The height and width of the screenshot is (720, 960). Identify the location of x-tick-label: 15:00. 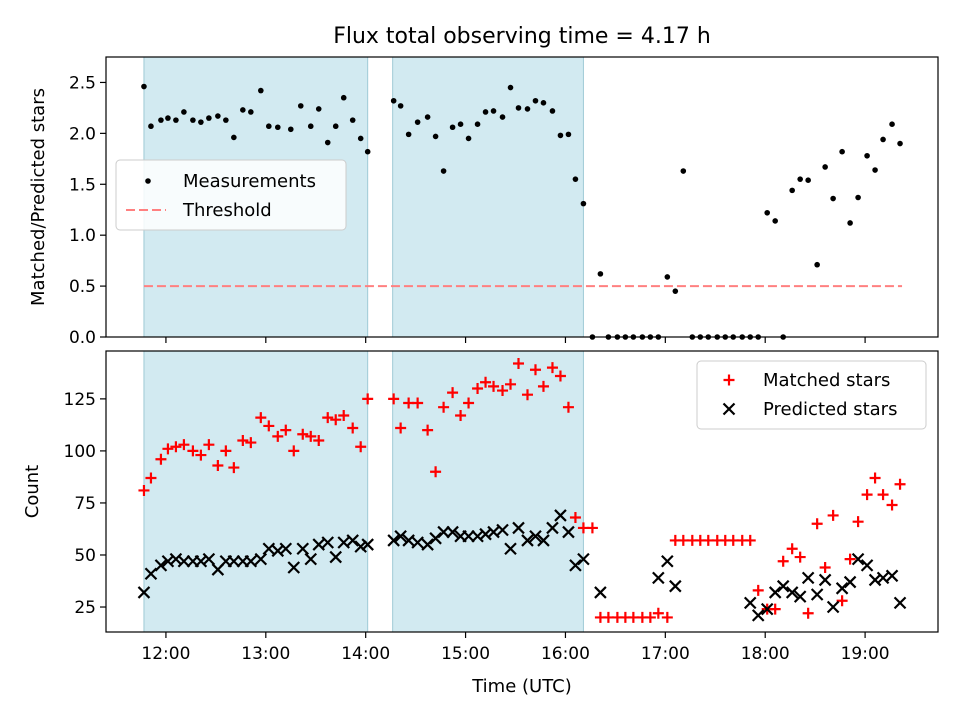
(465, 654).